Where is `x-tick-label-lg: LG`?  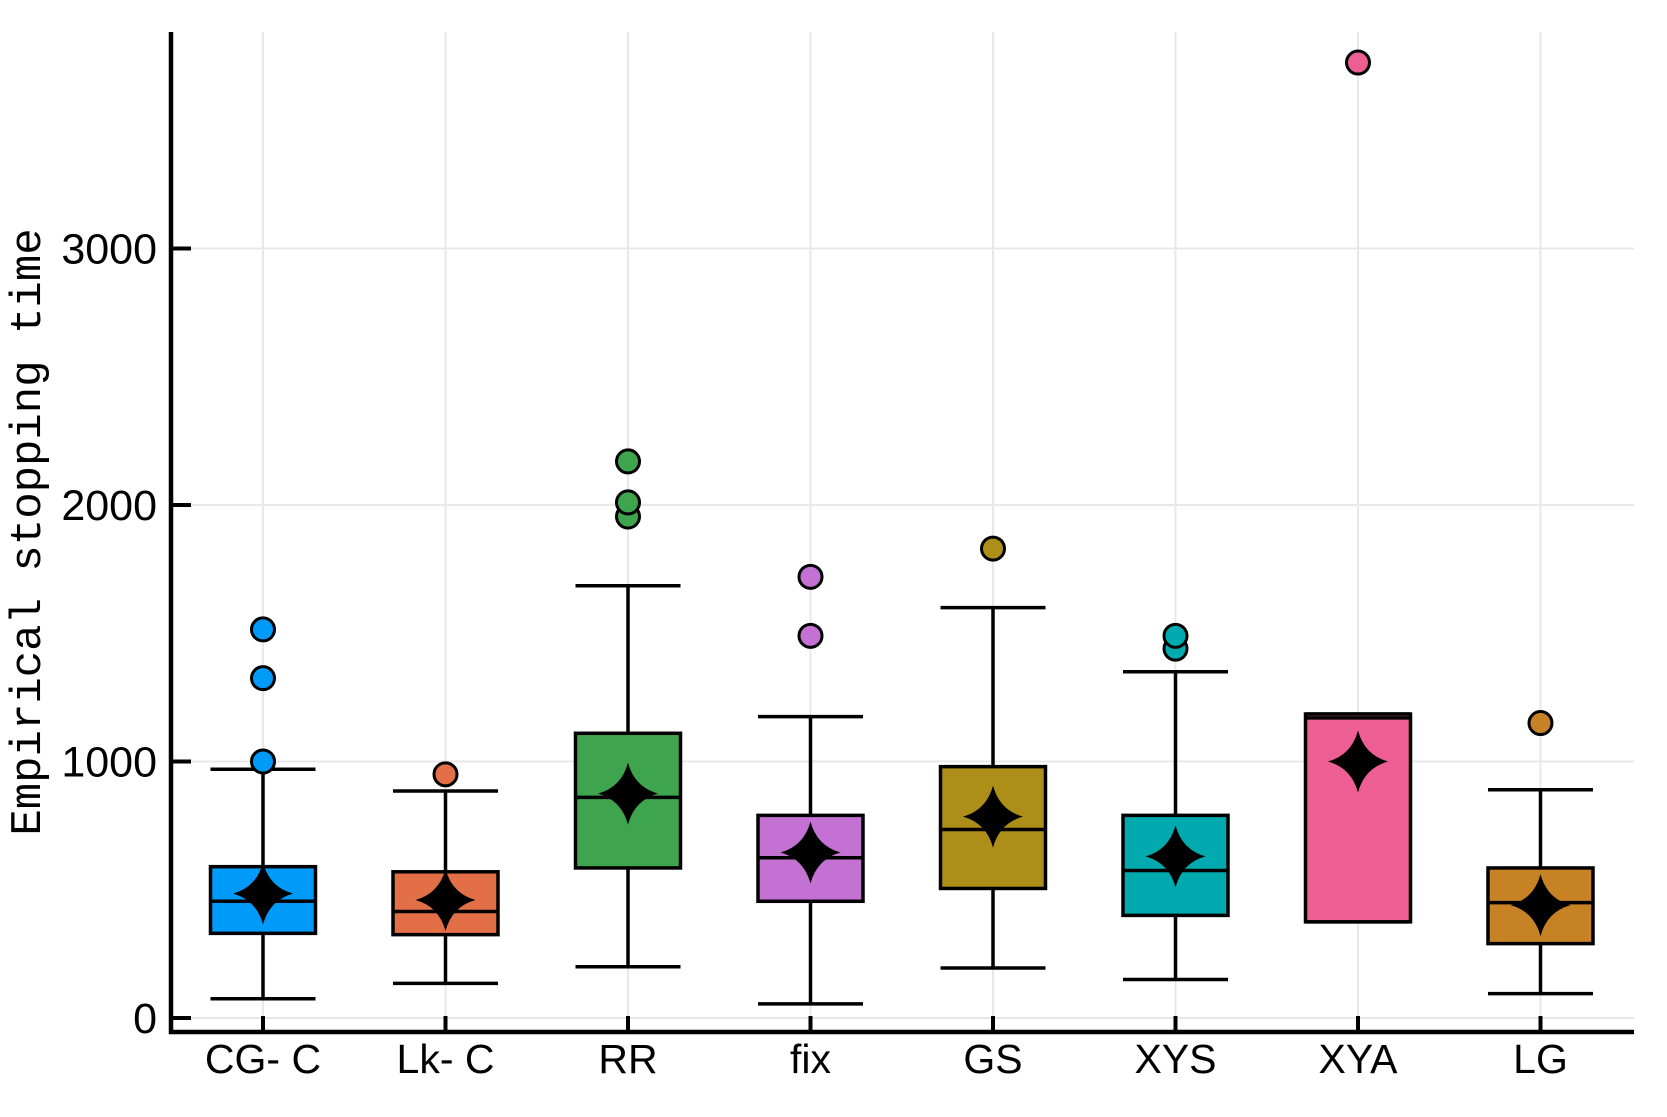 x-tick-label-lg: LG is located at coordinates (1540, 1059).